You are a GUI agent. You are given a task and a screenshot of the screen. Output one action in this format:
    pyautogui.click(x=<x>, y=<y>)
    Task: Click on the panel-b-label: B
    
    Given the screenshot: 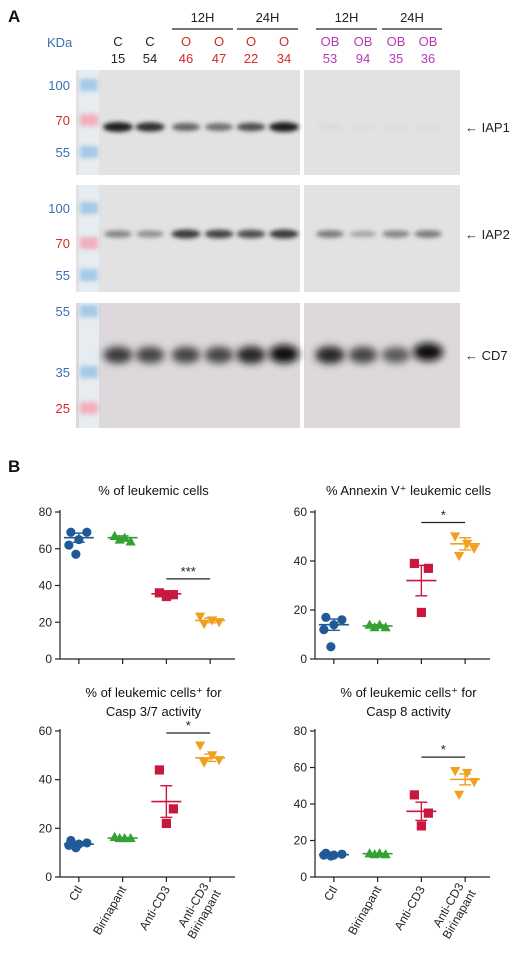 What is the action you would take?
    pyautogui.click(x=14, y=466)
    